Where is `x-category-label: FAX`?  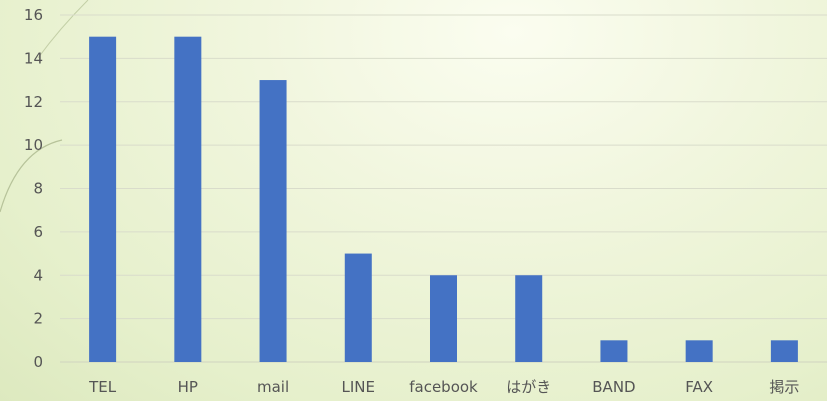 x-category-label: FAX is located at coordinates (699, 387).